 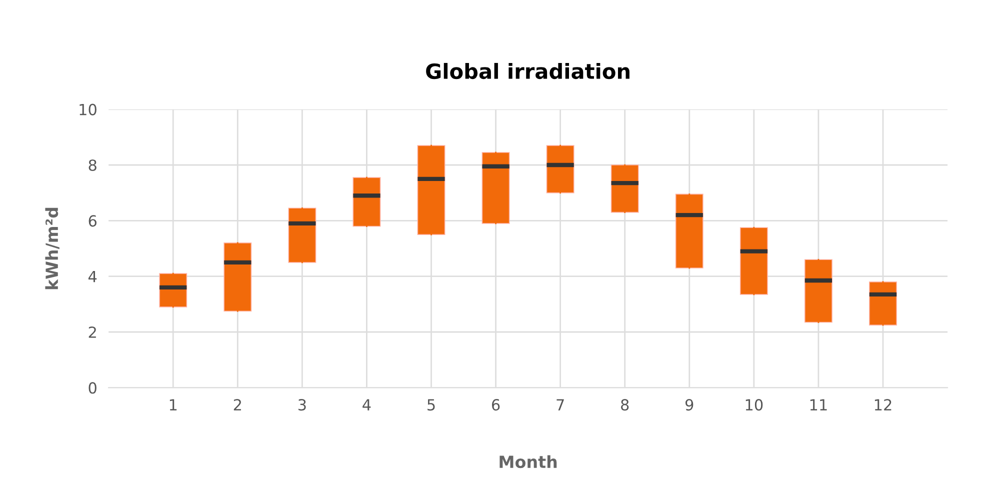 I want to click on x-tick-label: 8, so click(x=625, y=405).